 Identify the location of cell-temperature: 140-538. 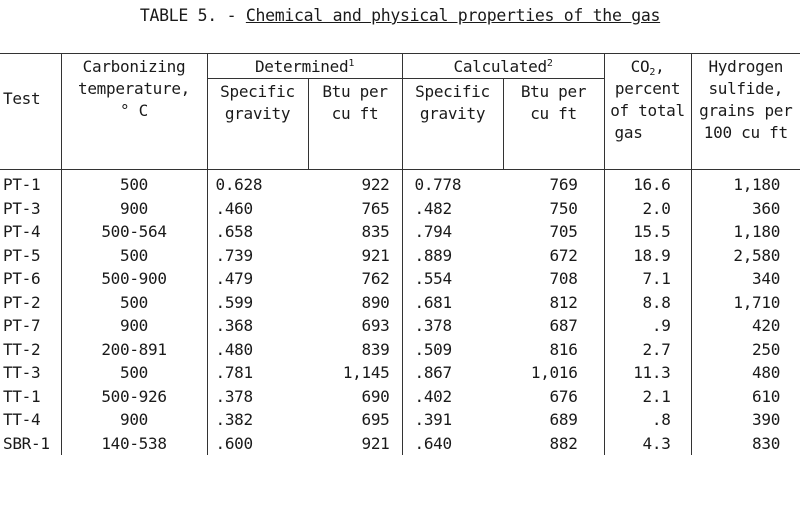
(134, 443).